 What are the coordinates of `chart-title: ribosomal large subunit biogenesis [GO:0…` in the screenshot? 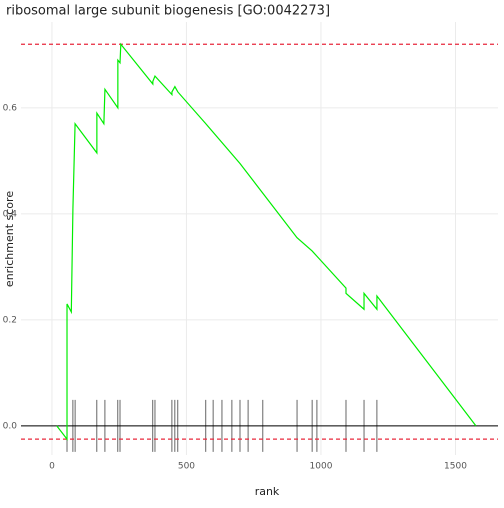 It's located at (168, 11).